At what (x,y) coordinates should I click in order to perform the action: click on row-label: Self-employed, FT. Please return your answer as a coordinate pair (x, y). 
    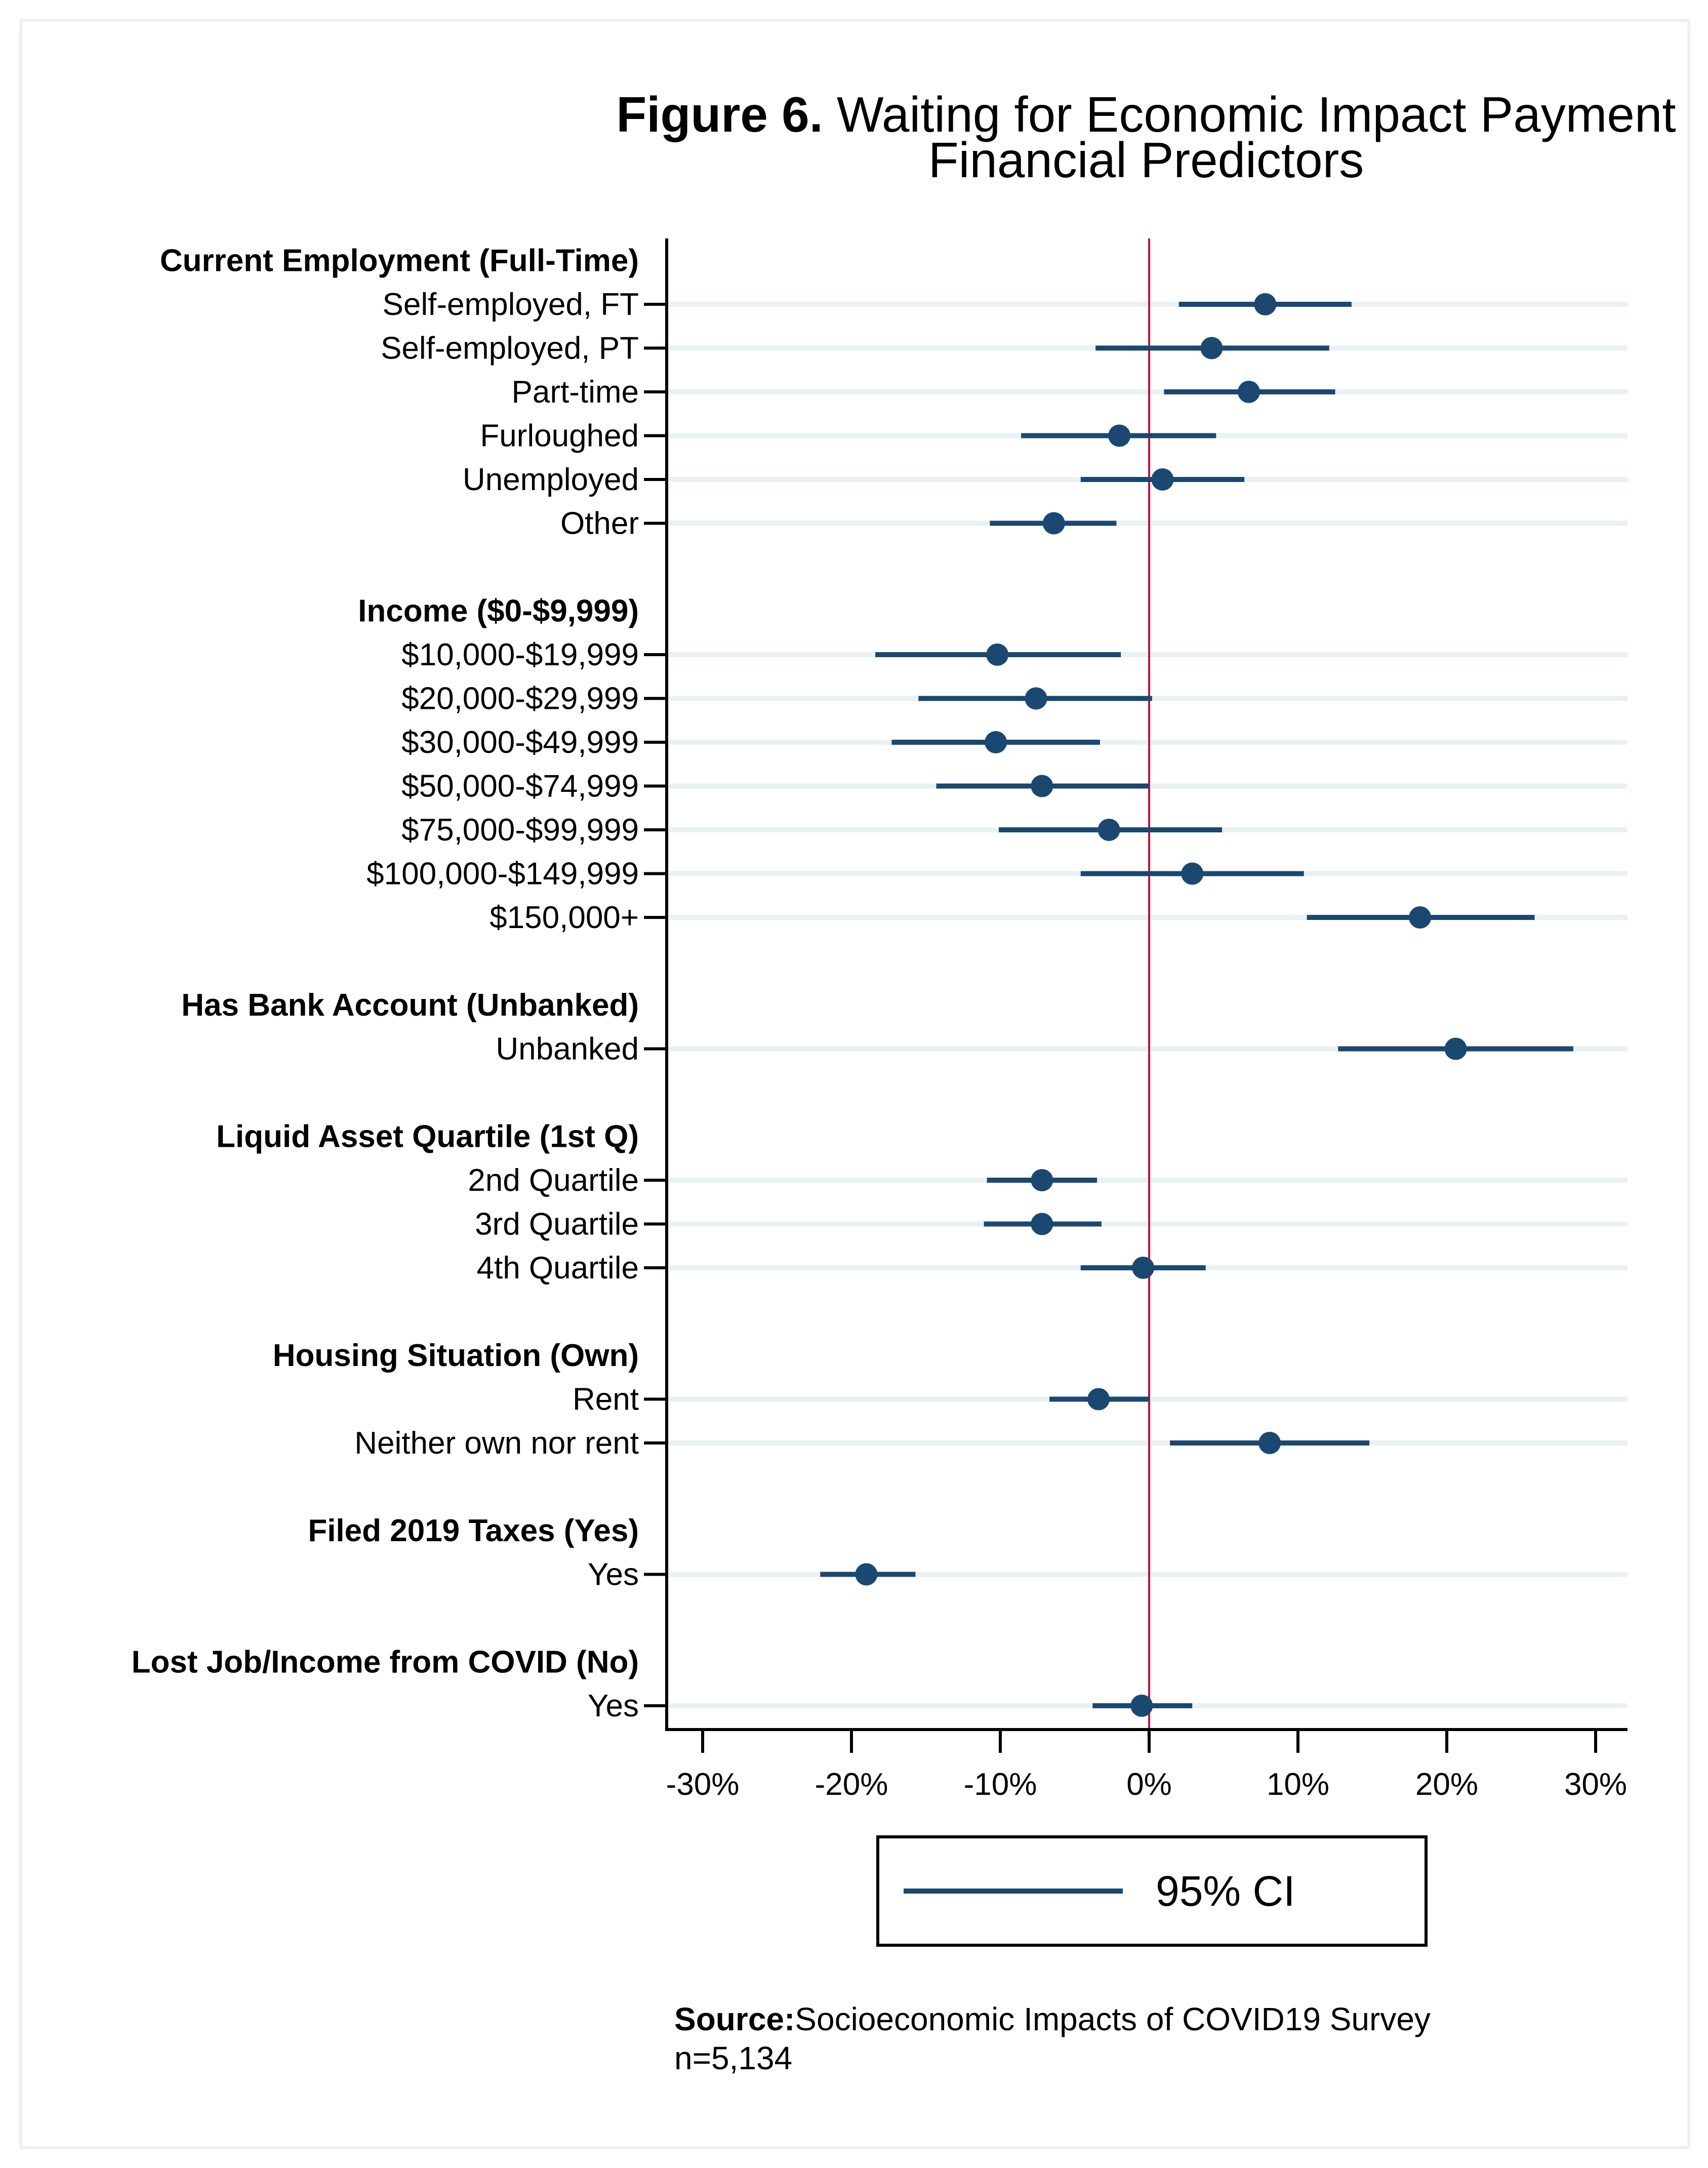
    Looking at the image, I should click on (510, 304).